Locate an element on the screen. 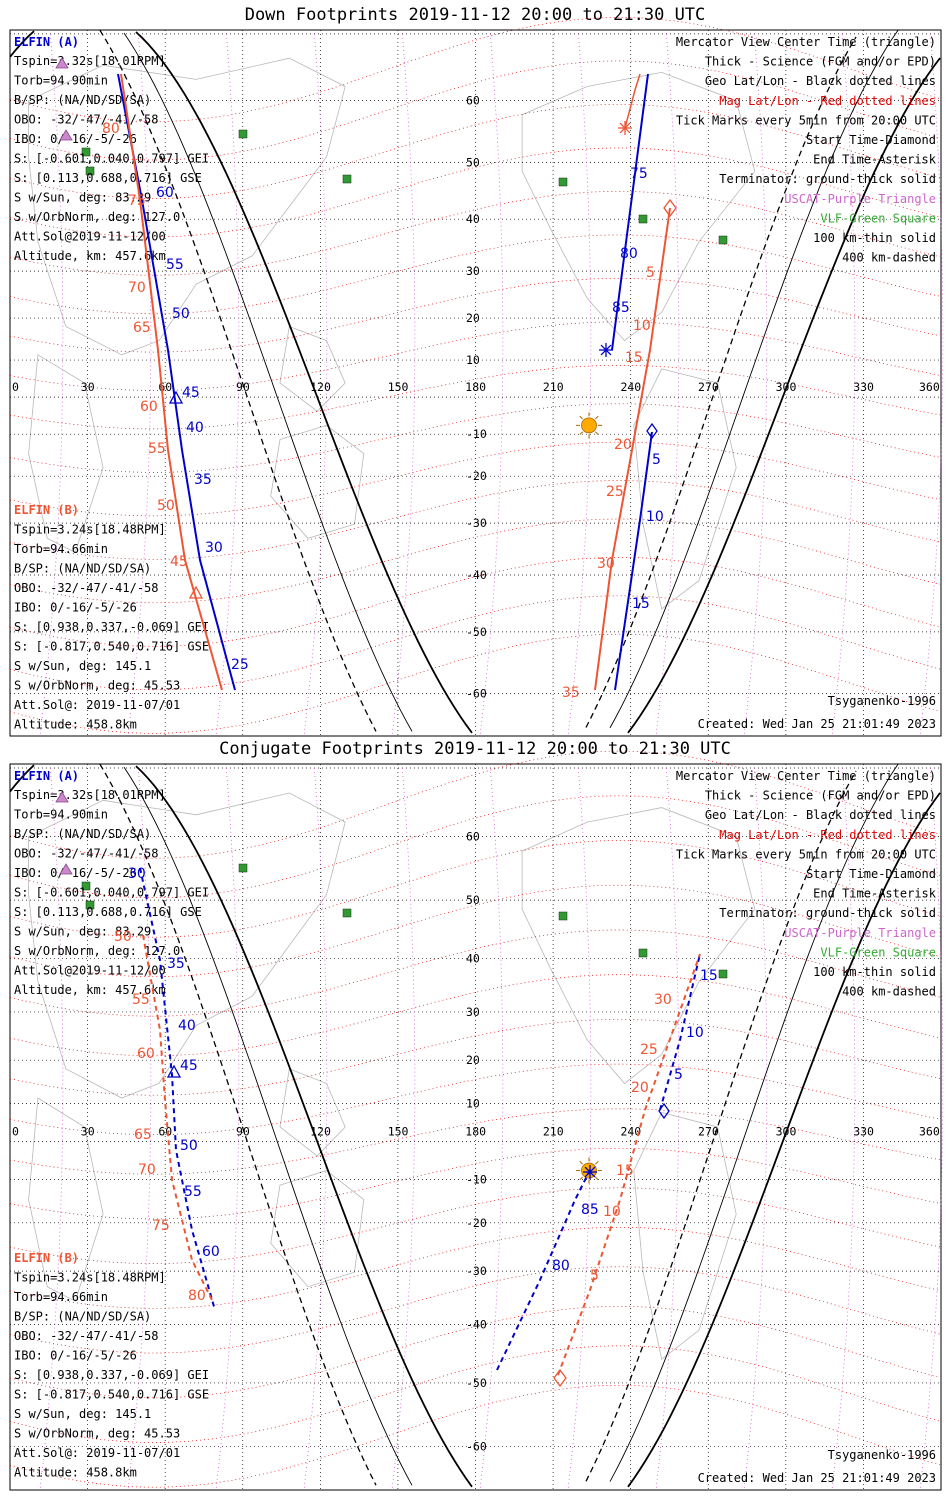 The width and height of the screenshot is (950, 1500). legend-entry: End Time-Asterisk is located at coordinates (875, 894).